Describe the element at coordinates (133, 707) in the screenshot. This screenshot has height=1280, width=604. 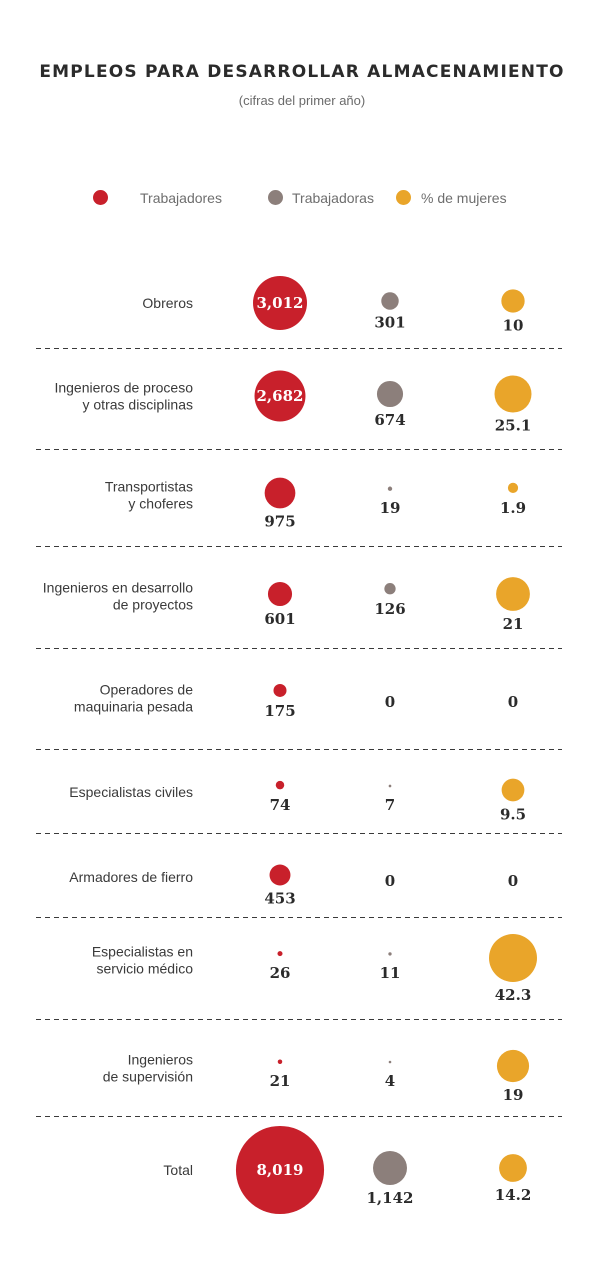
I see `row-label: maquinaria pesada` at that location.